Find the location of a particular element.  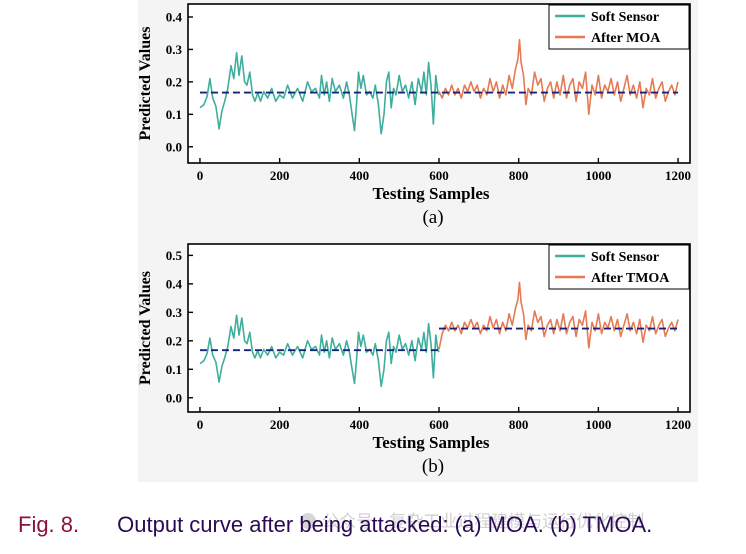

watermark: 公众号 · 复杂工业过程建模与运行优化控制 is located at coordinates (515, 519).